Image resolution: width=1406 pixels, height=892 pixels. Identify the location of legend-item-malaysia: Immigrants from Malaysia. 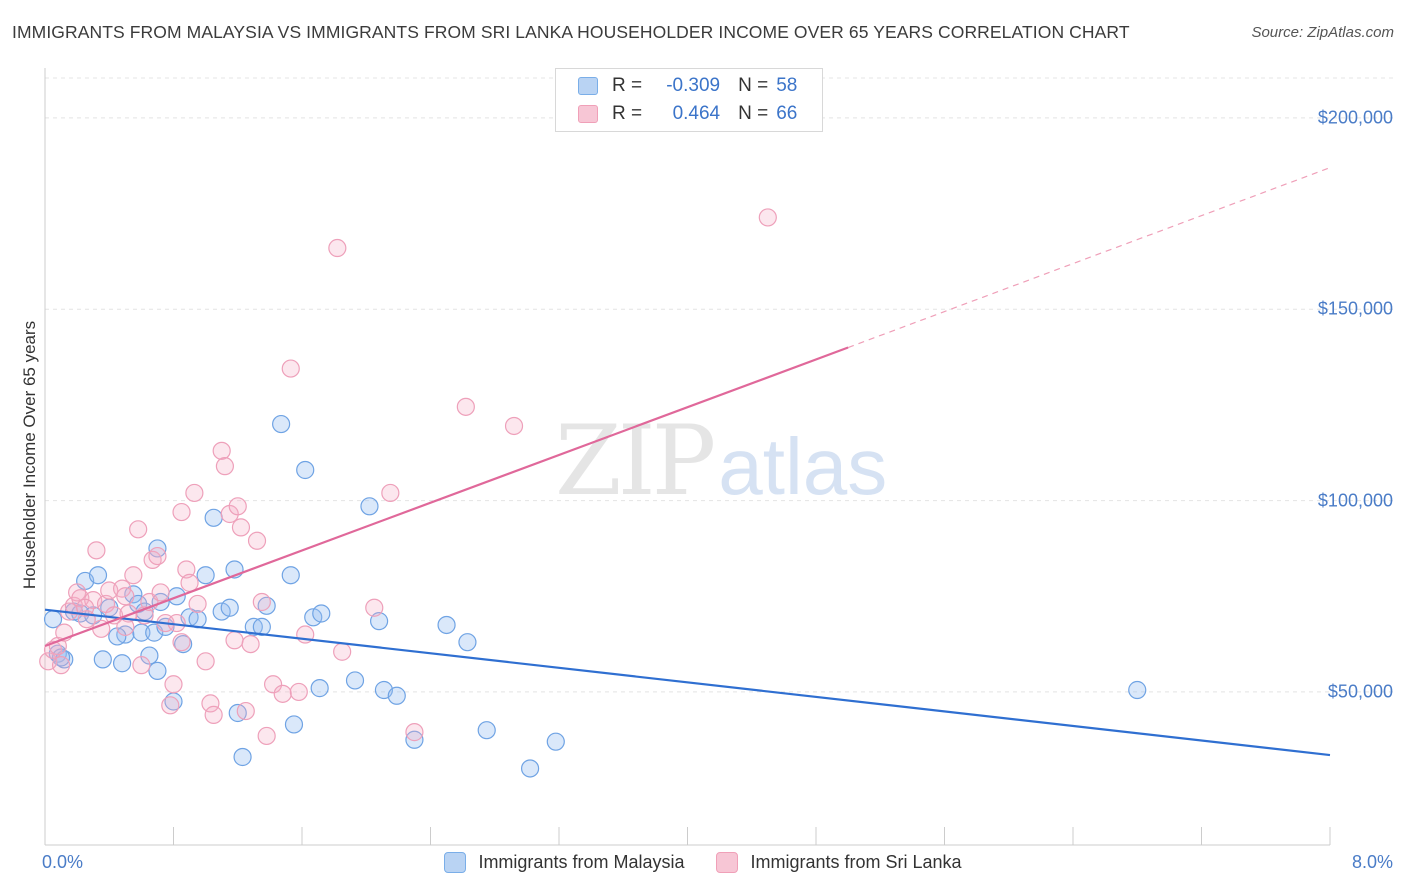
(564, 862).